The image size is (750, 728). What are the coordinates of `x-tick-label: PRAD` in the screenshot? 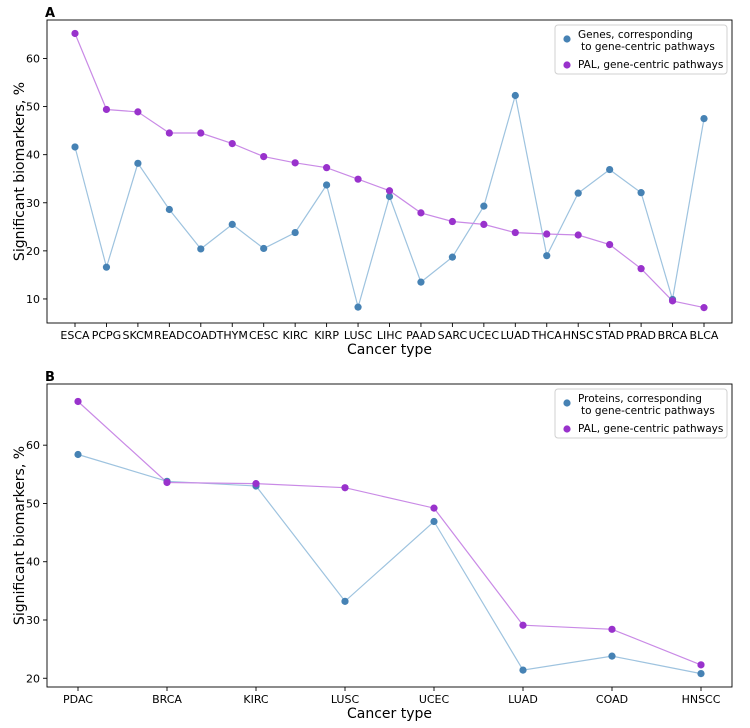 It's located at (641, 335).